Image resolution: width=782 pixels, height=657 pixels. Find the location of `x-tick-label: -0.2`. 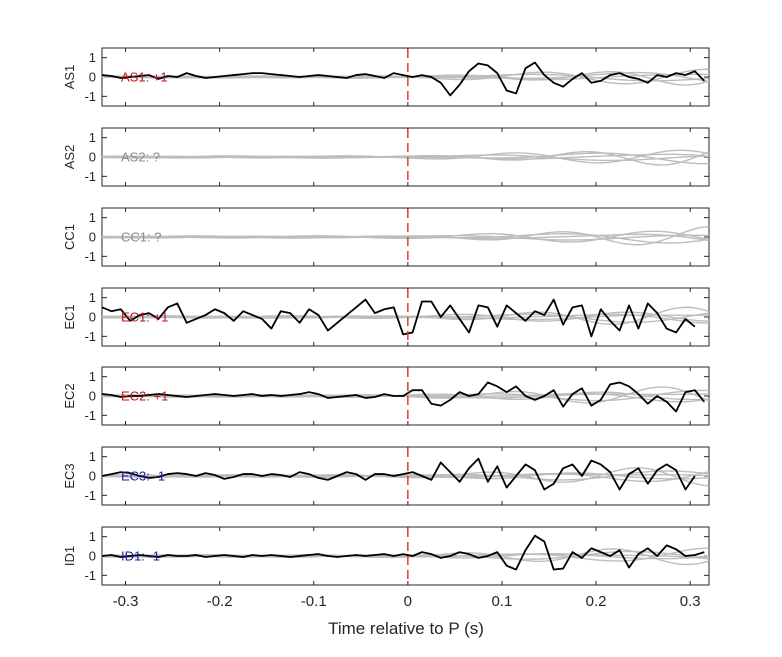

x-tick-label: -0.2 is located at coordinates (220, 601).